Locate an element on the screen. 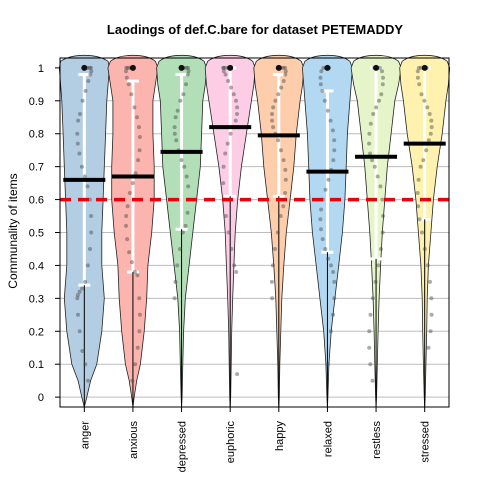 This screenshot has height=480, width=480. violin-restless is located at coordinates (376, 231).